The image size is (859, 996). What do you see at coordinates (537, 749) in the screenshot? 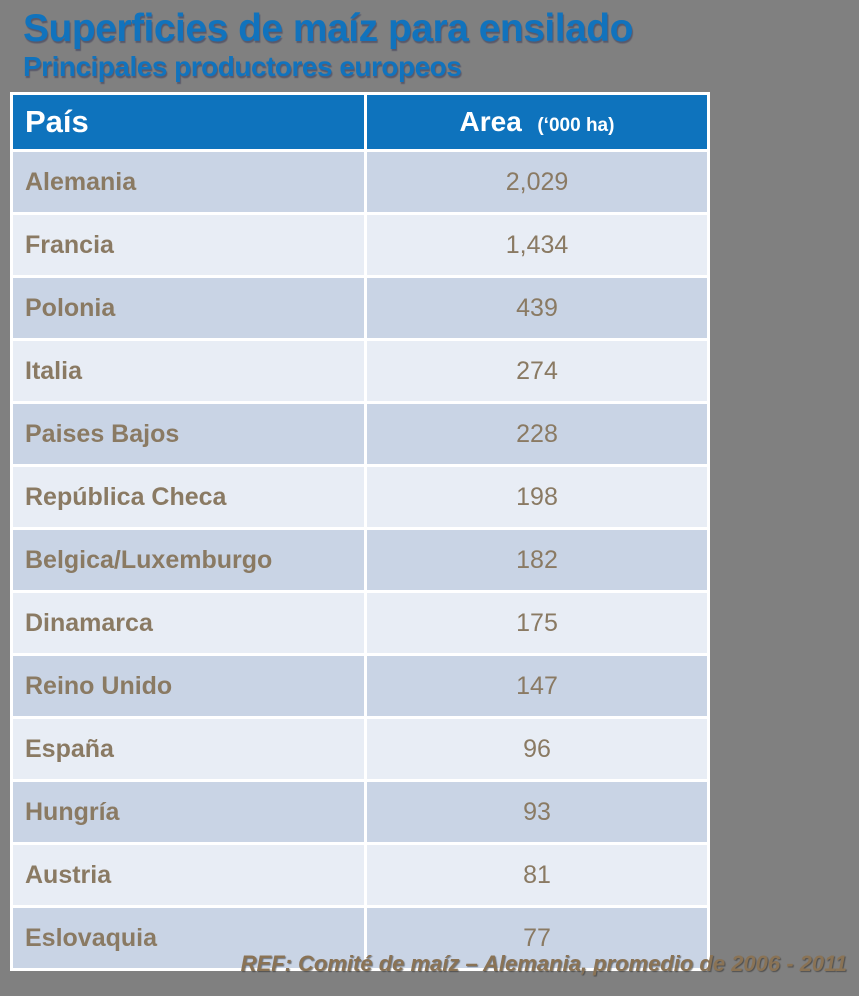
I see `area-cell: 96` at bounding box center [537, 749].